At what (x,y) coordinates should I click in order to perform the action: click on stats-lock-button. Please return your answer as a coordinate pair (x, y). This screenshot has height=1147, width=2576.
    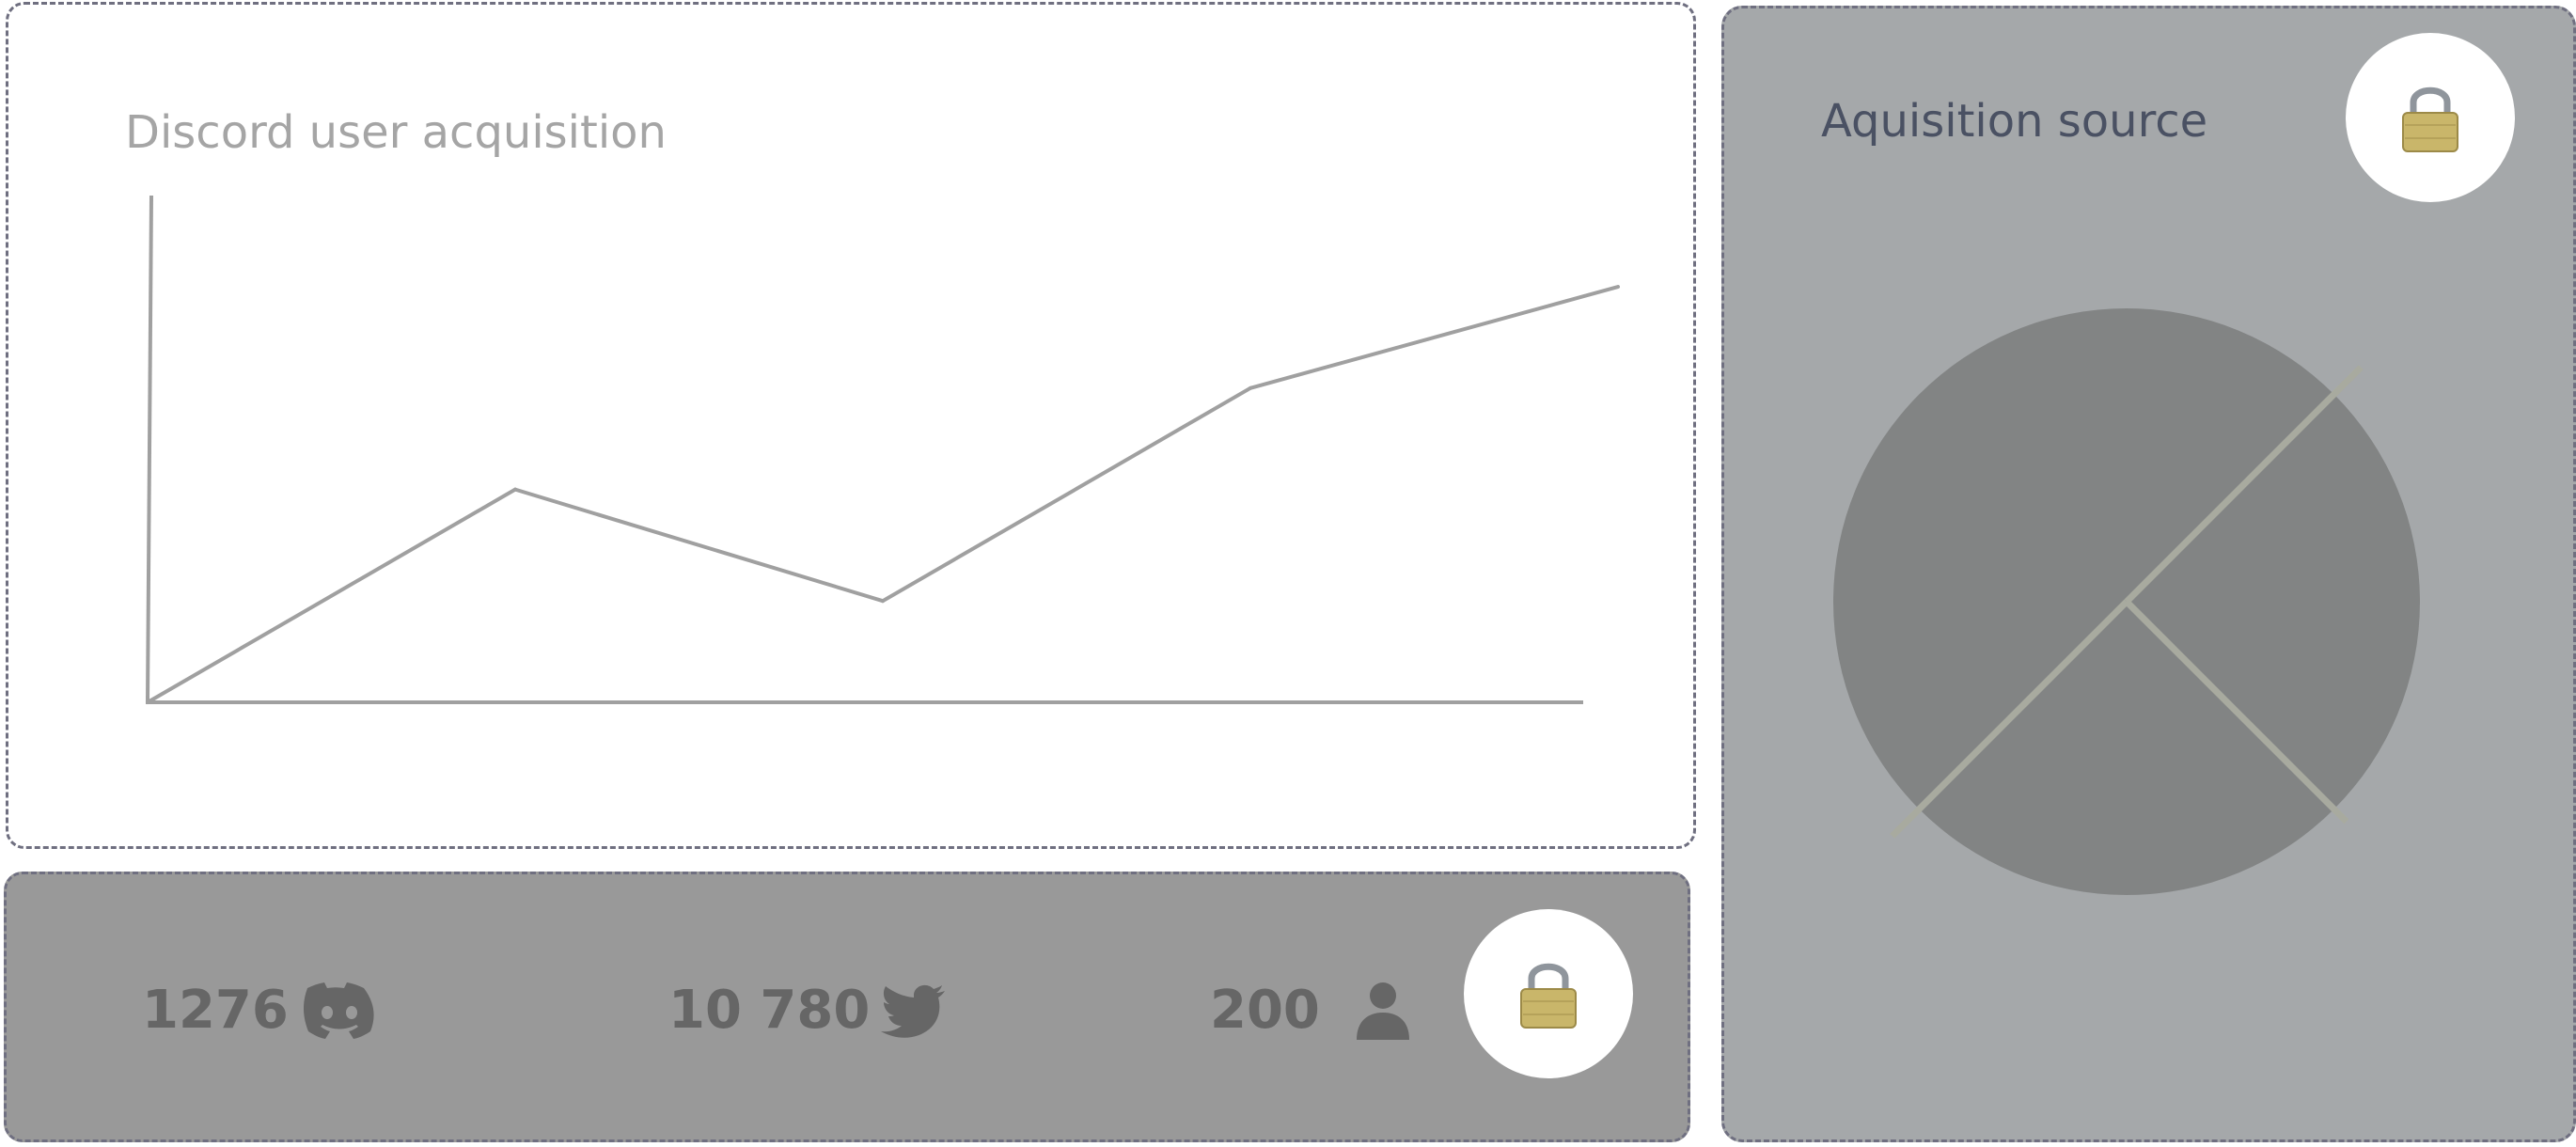
    Looking at the image, I should click on (1549, 993).